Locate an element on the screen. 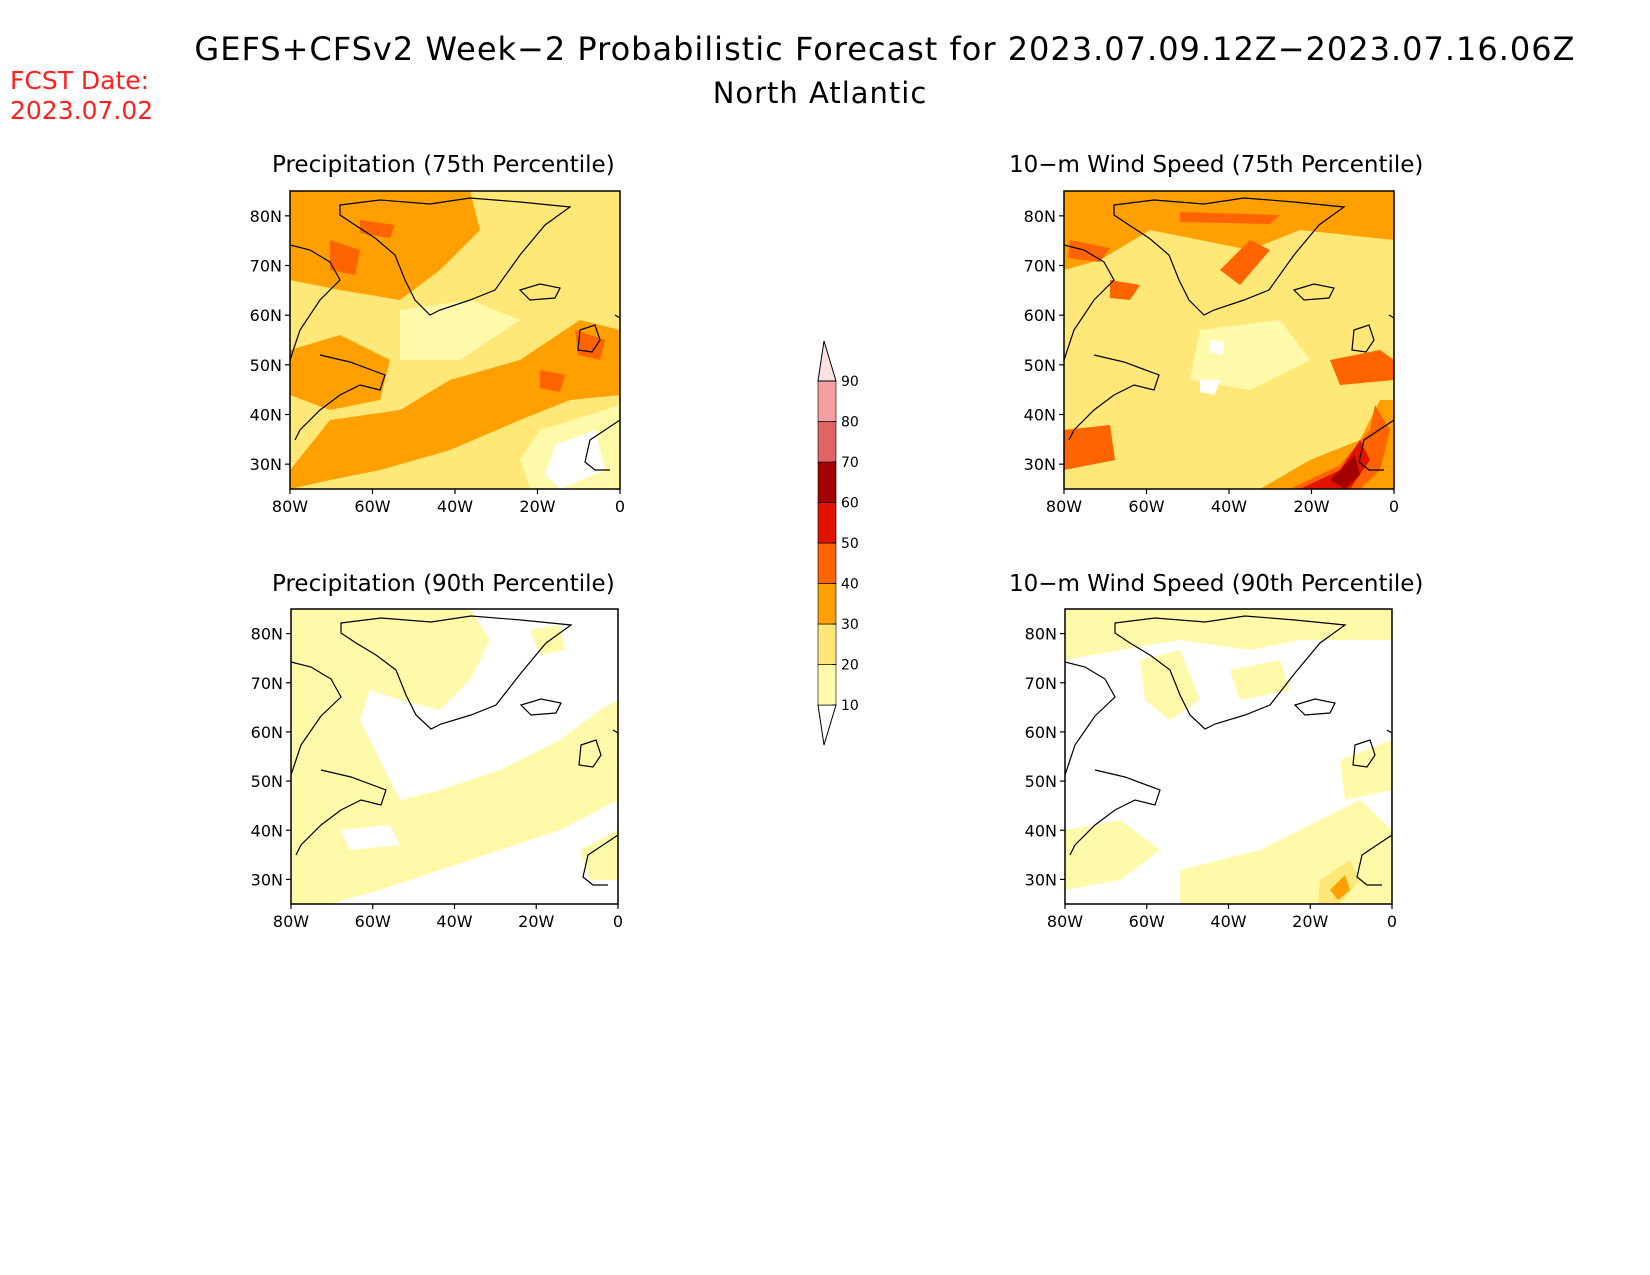 The height and width of the screenshot is (1275, 1650). colorbar-label: 20 is located at coordinates (850, 666).